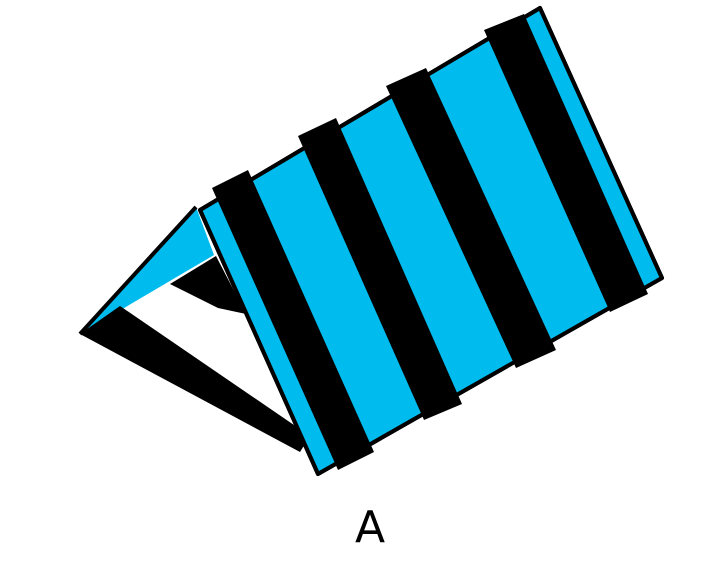 This screenshot has height=561, width=726. Describe the element at coordinates (208, 285) in the screenshot. I see `support-leg-rear` at that location.